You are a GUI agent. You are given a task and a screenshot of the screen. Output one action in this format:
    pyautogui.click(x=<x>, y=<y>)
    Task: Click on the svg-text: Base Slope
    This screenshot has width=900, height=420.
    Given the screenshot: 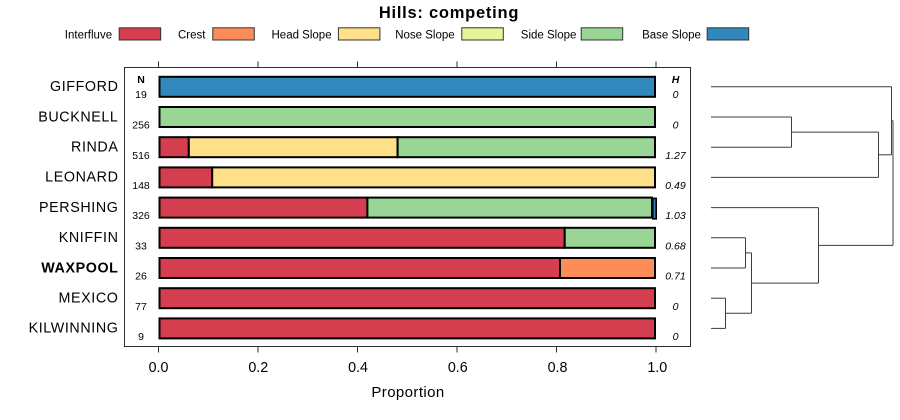 What is the action you would take?
    pyautogui.click(x=671, y=35)
    